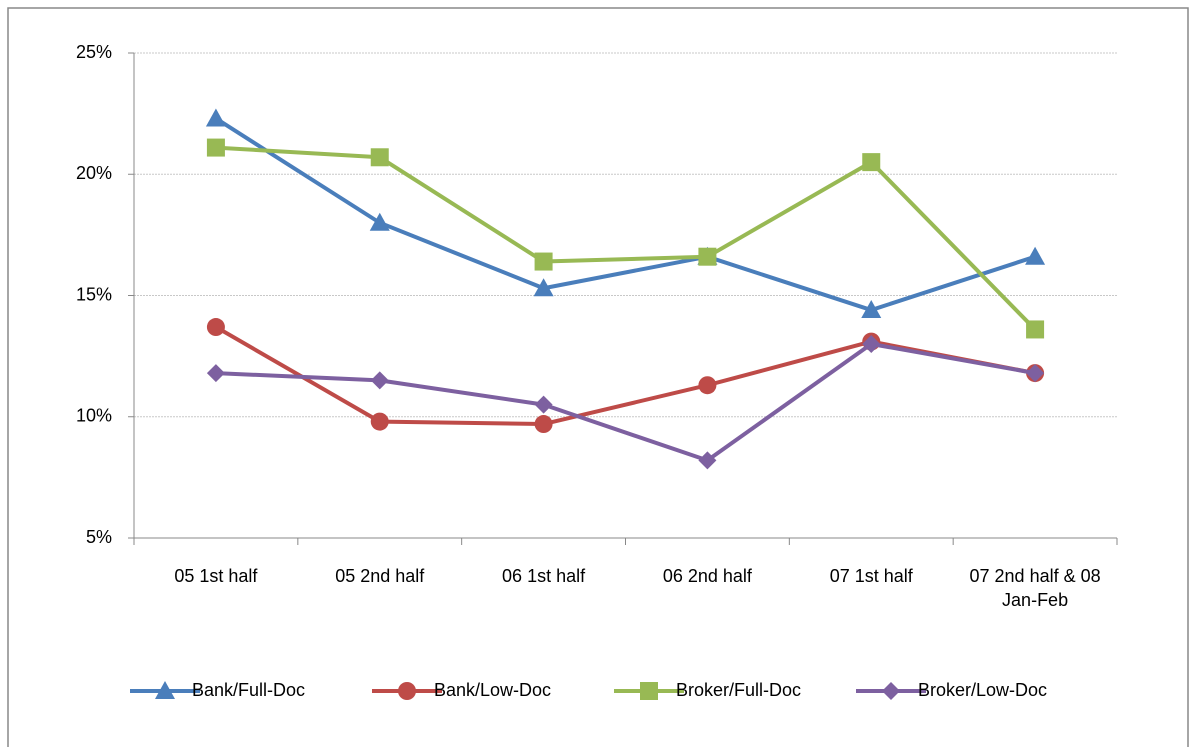 This screenshot has height=747, width=1196. What do you see at coordinates (99, 537) in the screenshot?
I see `y-tick-label: 5%` at bounding box center [99, 537].